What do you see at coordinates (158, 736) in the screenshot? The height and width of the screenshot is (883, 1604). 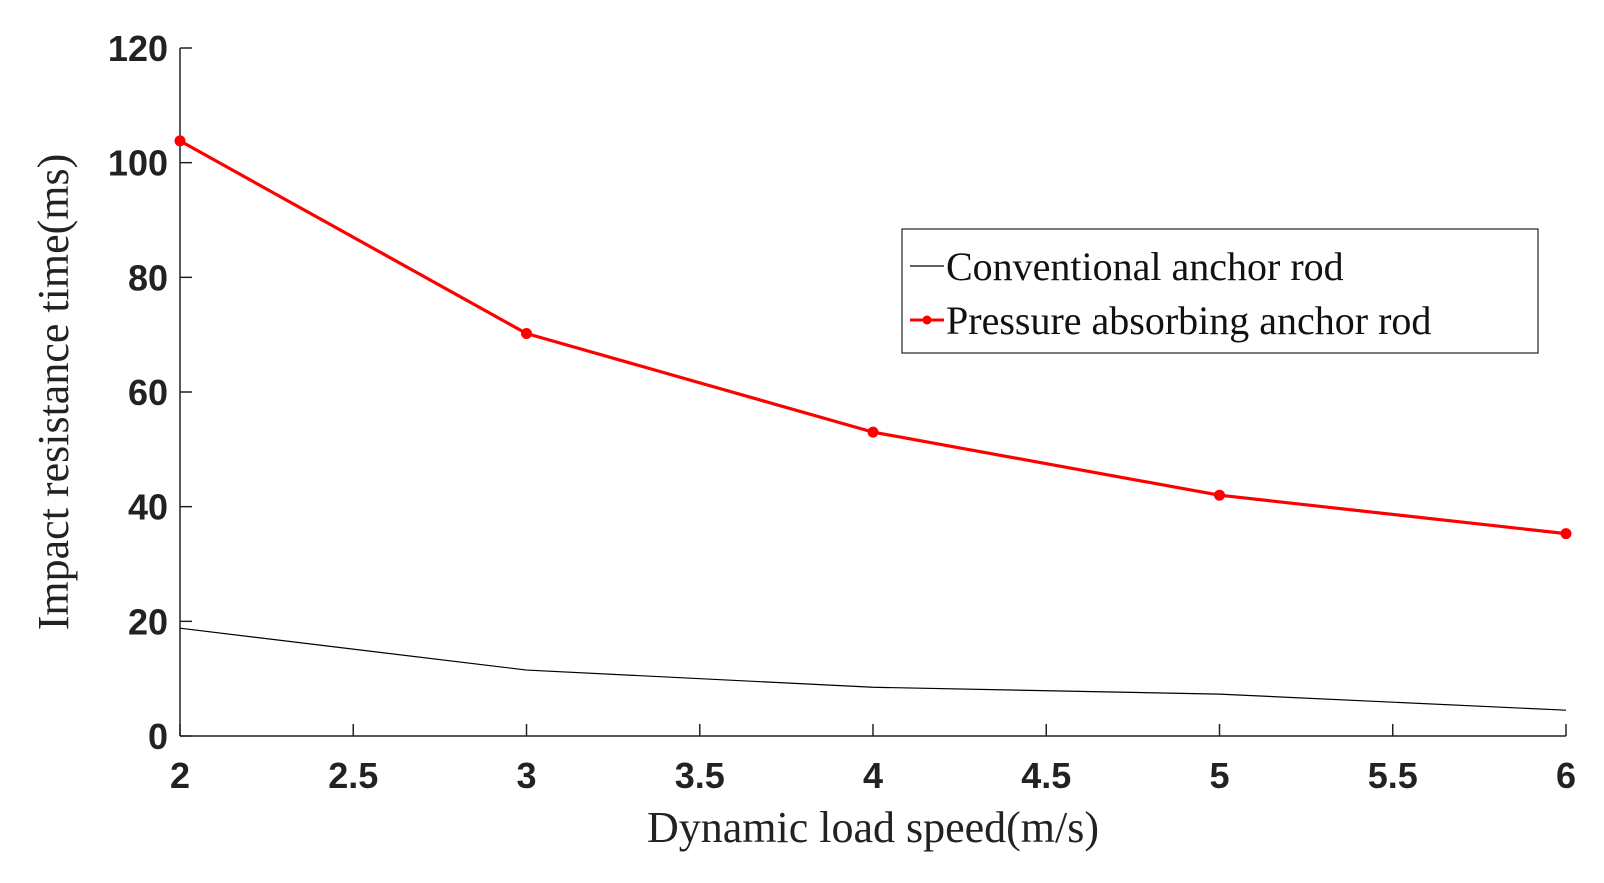 I see `y-tick-label: 0` at bounding box center [158, 736].